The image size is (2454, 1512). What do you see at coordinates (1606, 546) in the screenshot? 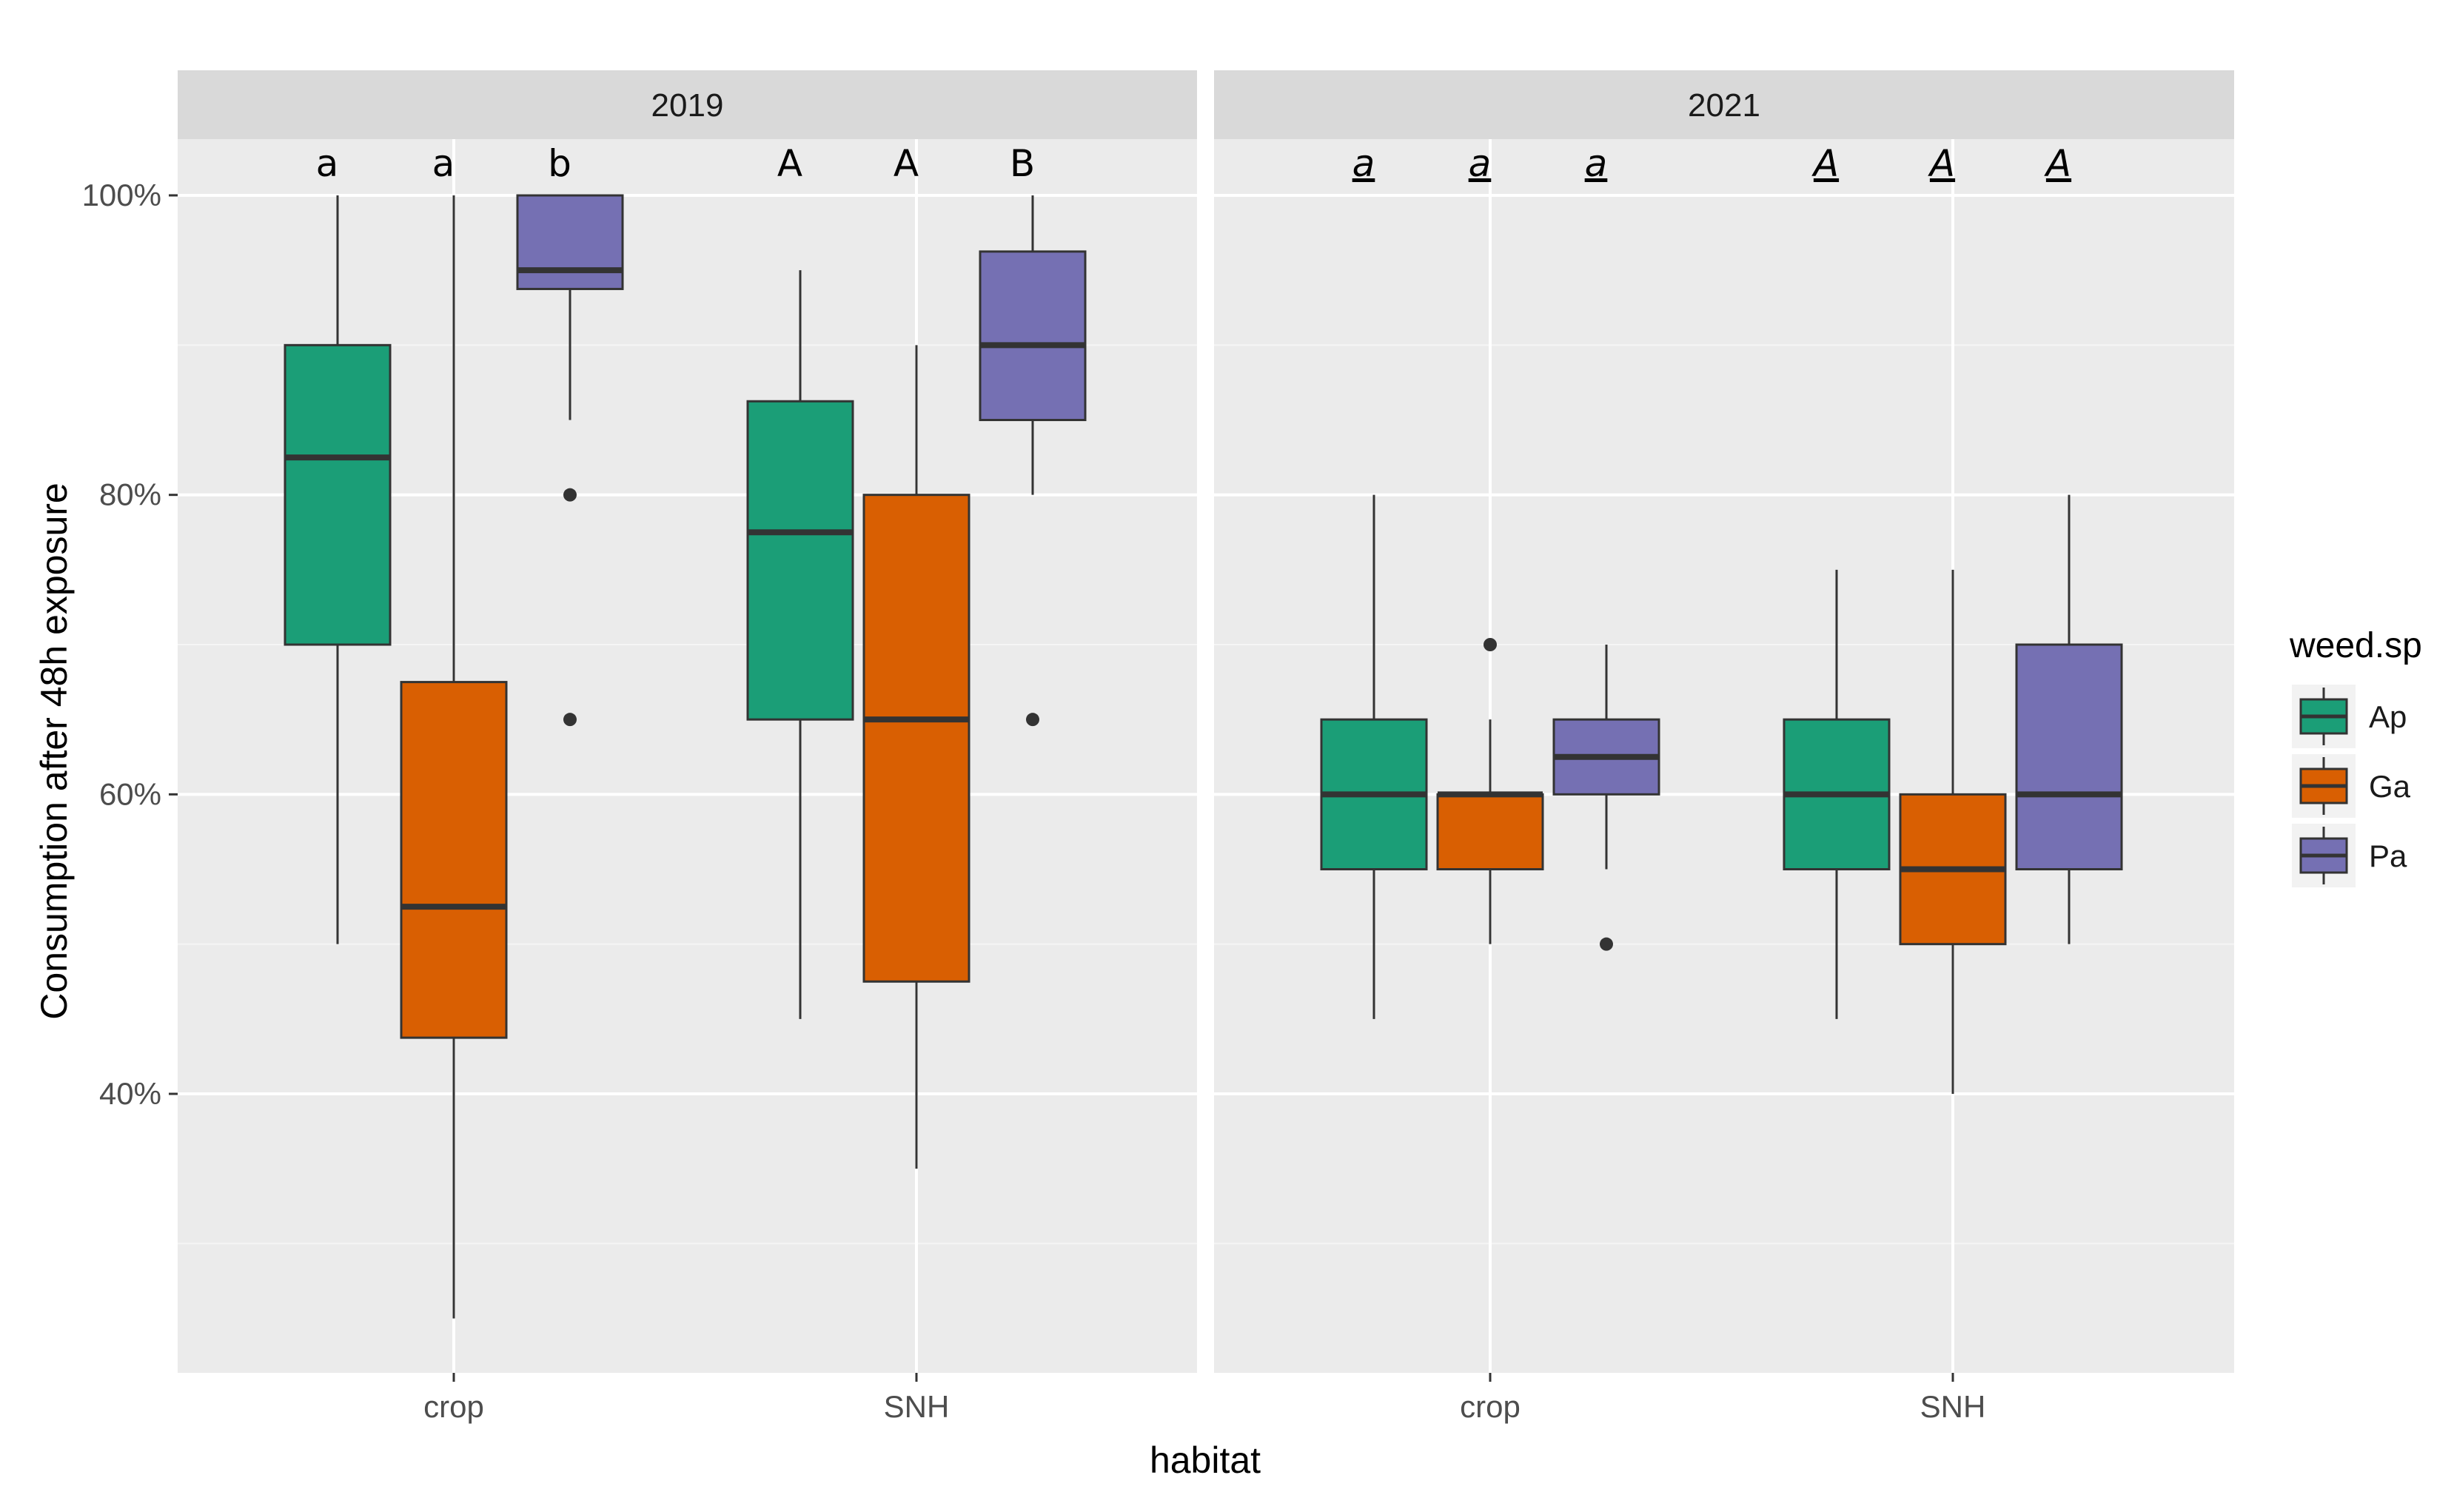
I see `box-Pa: a` at bounding box center [1606, 546].